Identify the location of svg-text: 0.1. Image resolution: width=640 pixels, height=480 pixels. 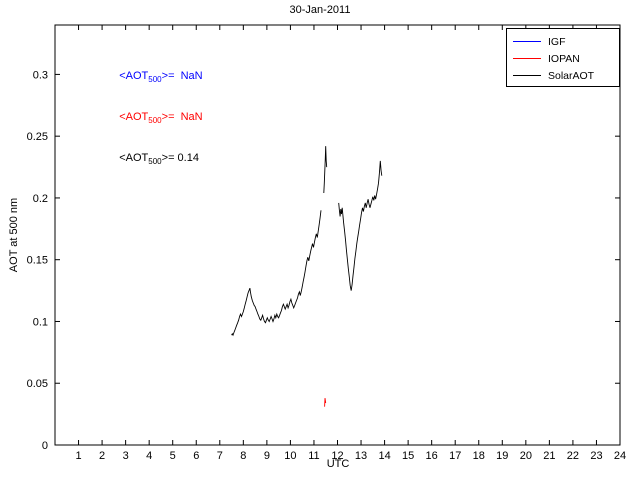
(40, 322).